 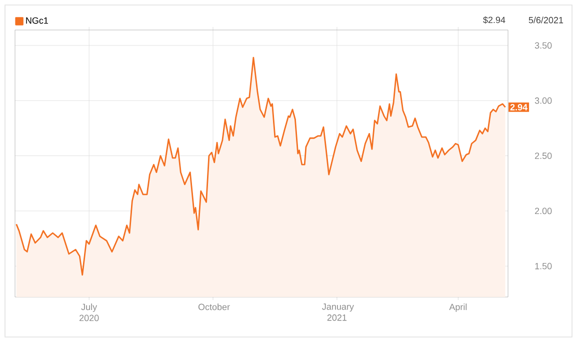 I want to click on text: 5/6/2021, so click(x=546, y=20).